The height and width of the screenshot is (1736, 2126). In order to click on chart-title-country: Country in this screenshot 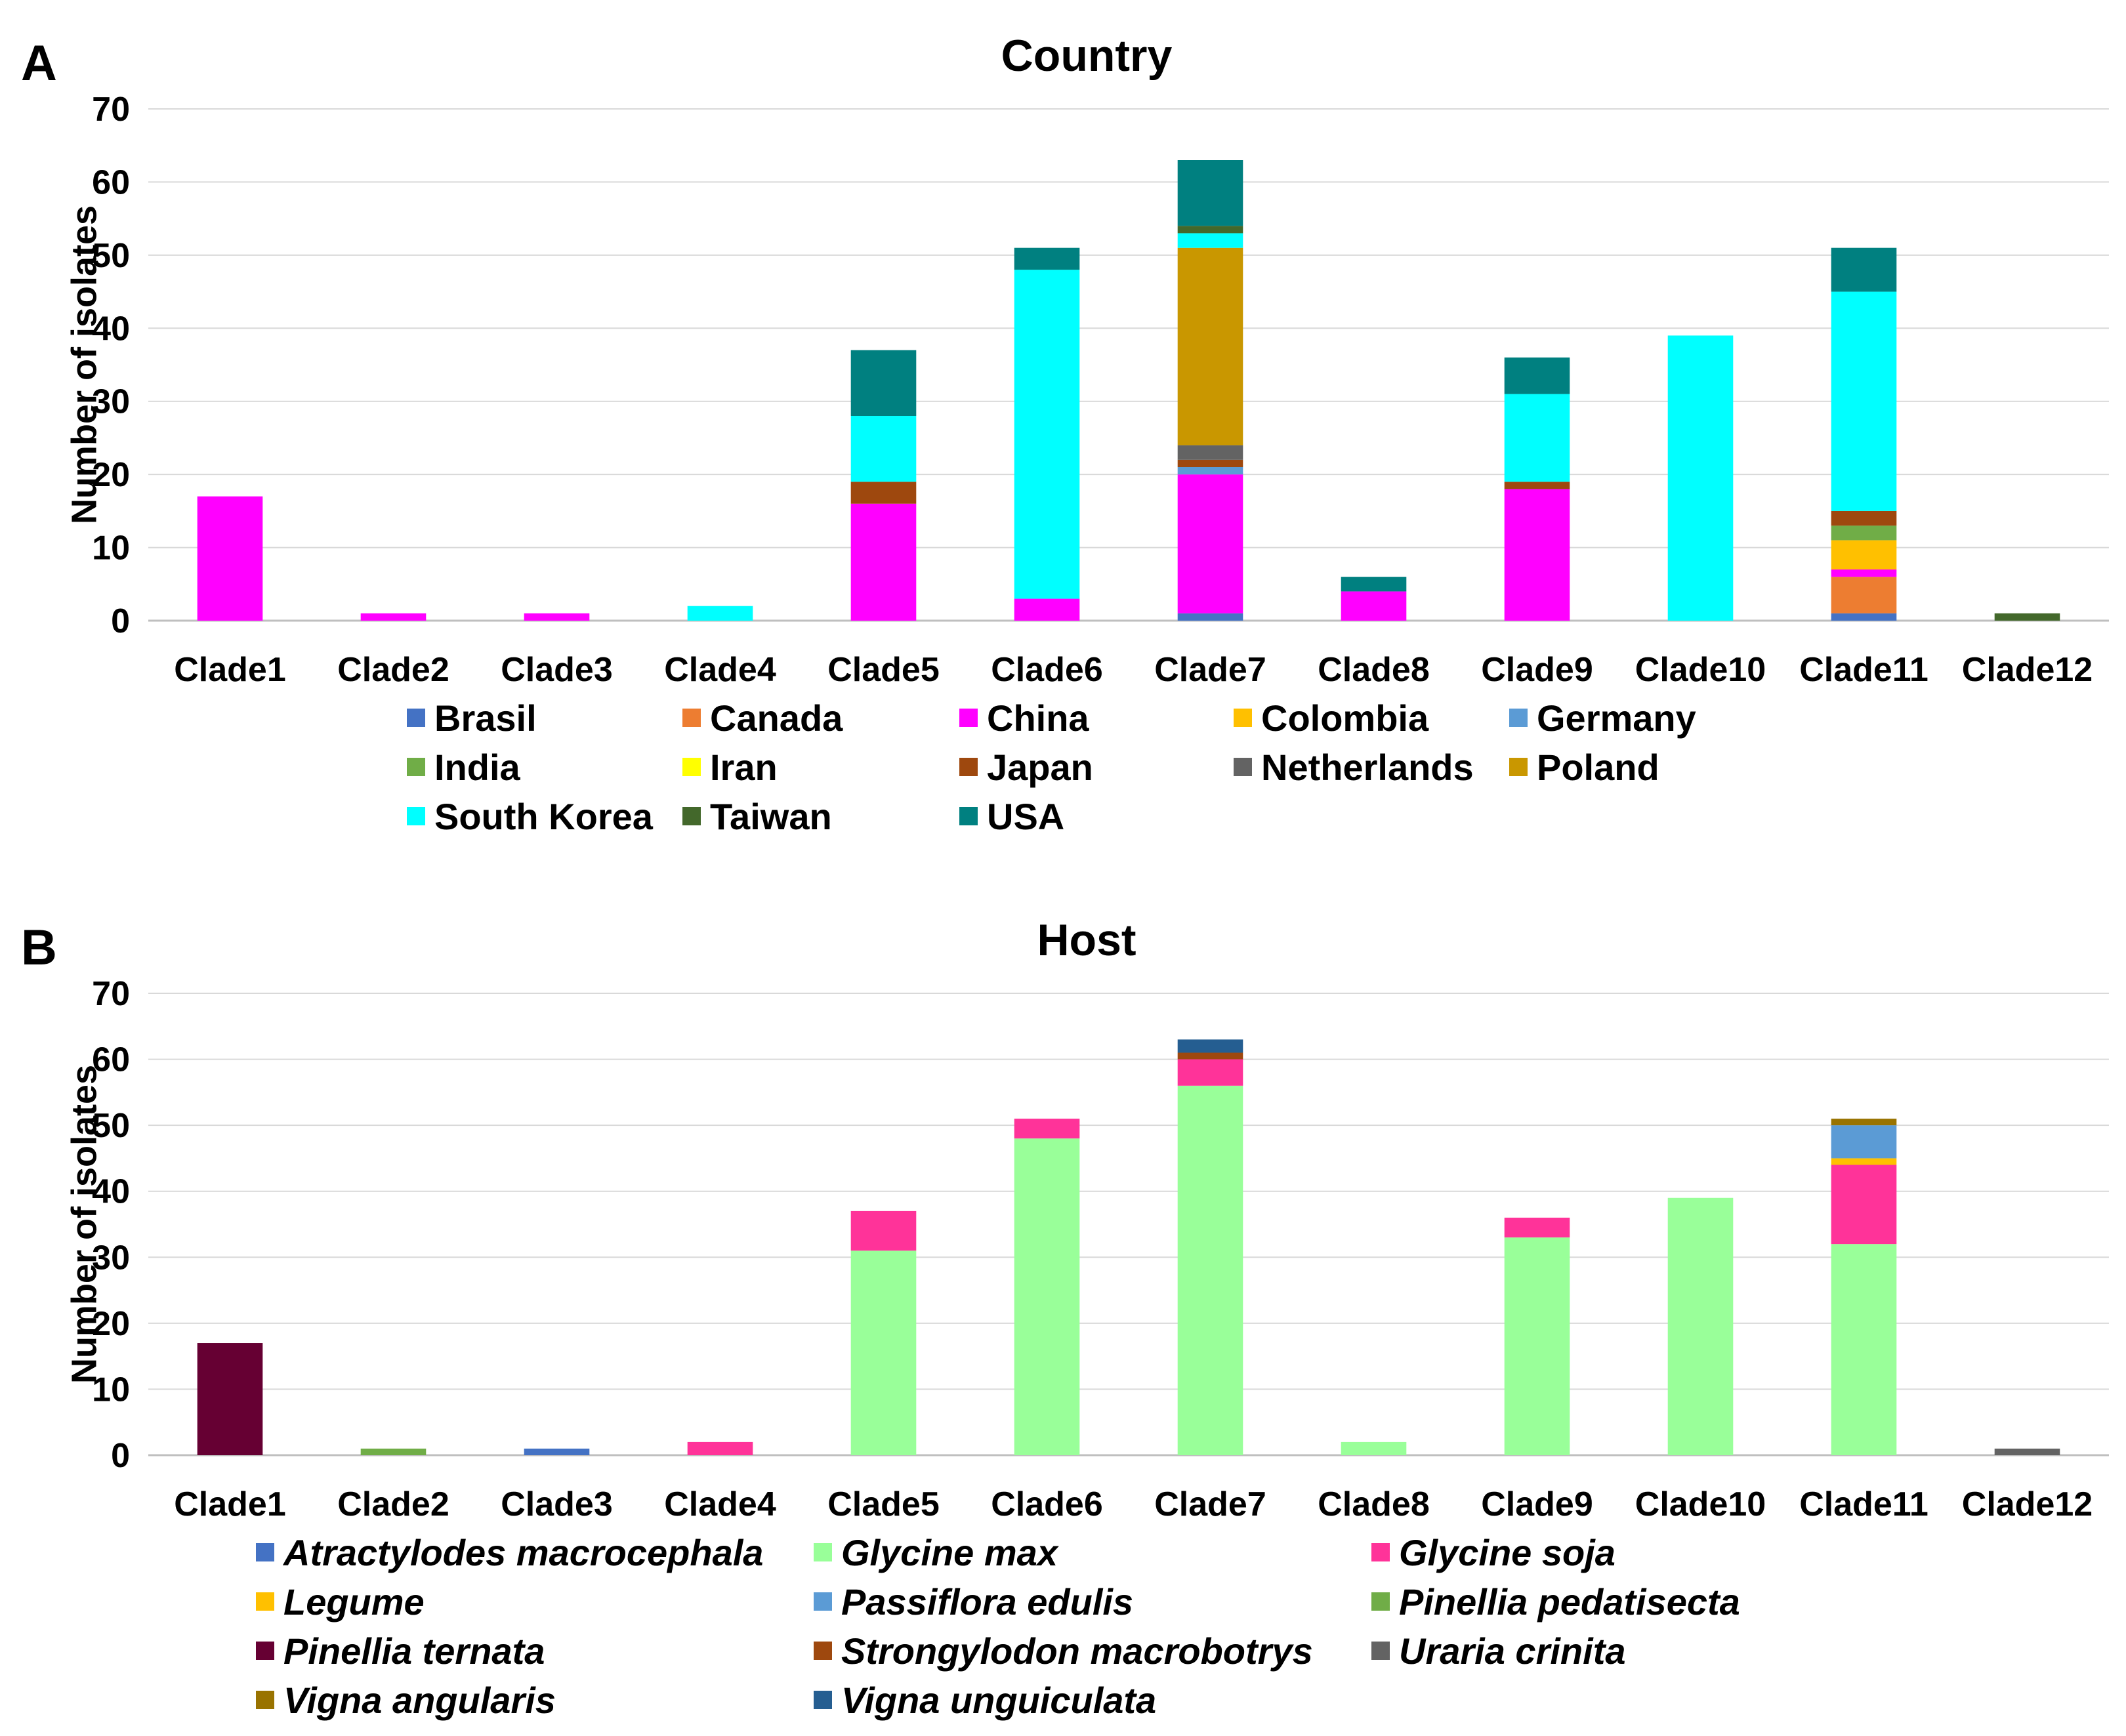, I will do `click(1087, 56)`.